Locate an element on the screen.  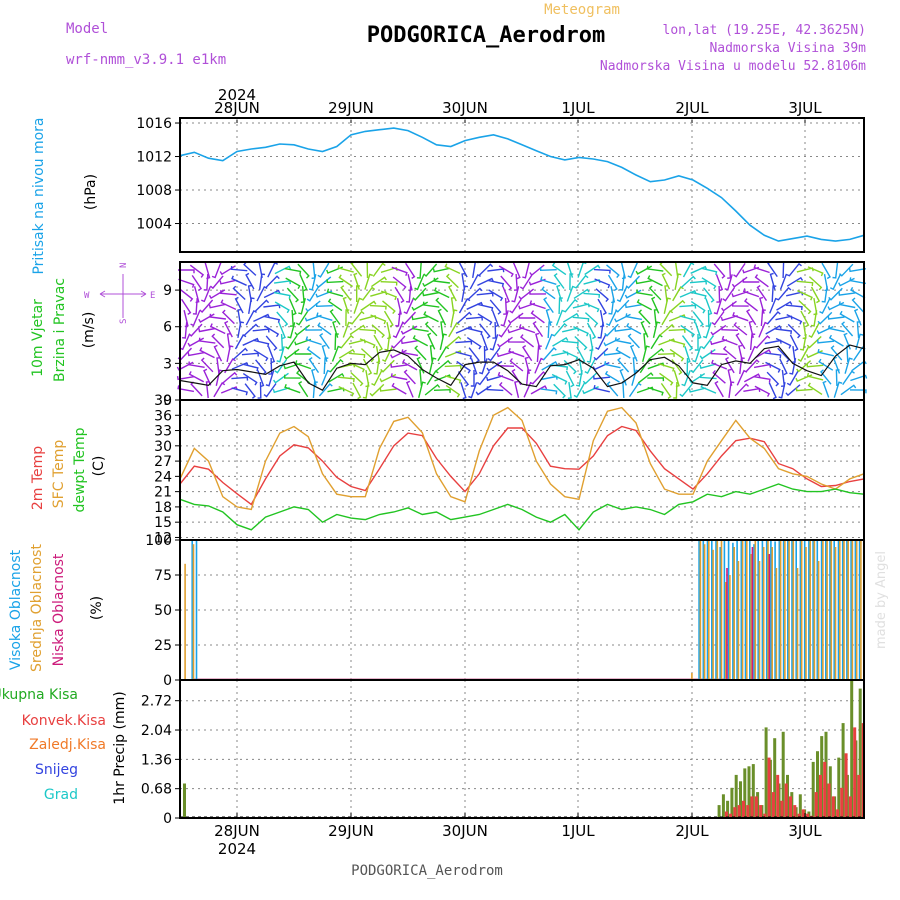
wind-panel-bg is located at coordinates (522, 331).